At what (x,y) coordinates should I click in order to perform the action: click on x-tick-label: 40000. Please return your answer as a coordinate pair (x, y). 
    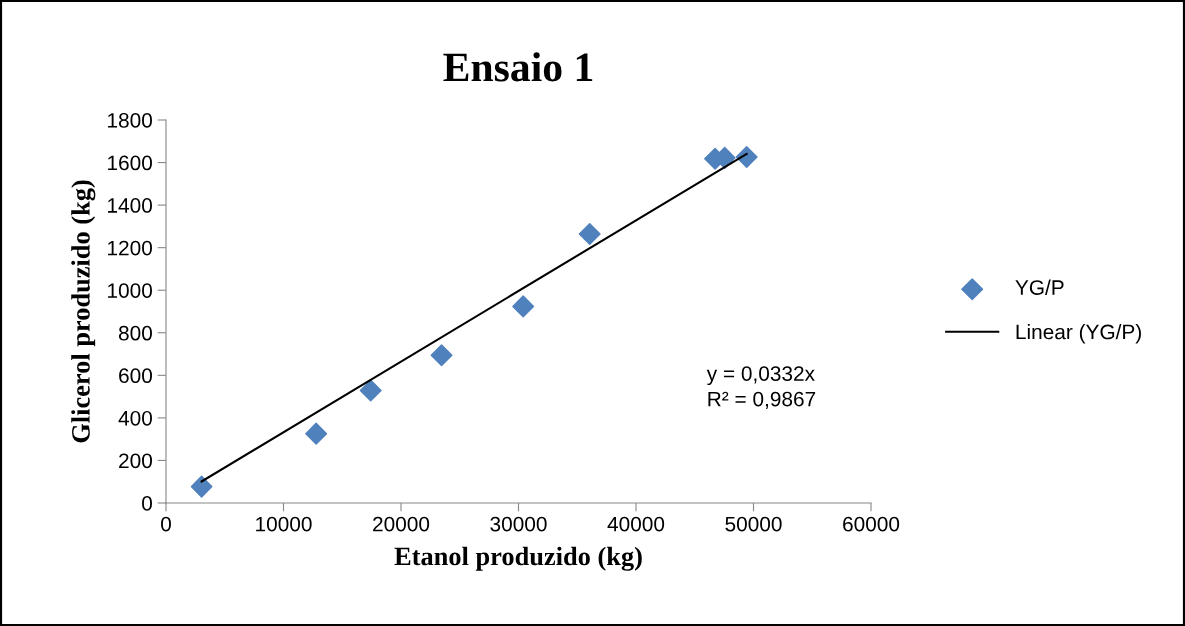
    Looking at the image, I should click on (636, 524).